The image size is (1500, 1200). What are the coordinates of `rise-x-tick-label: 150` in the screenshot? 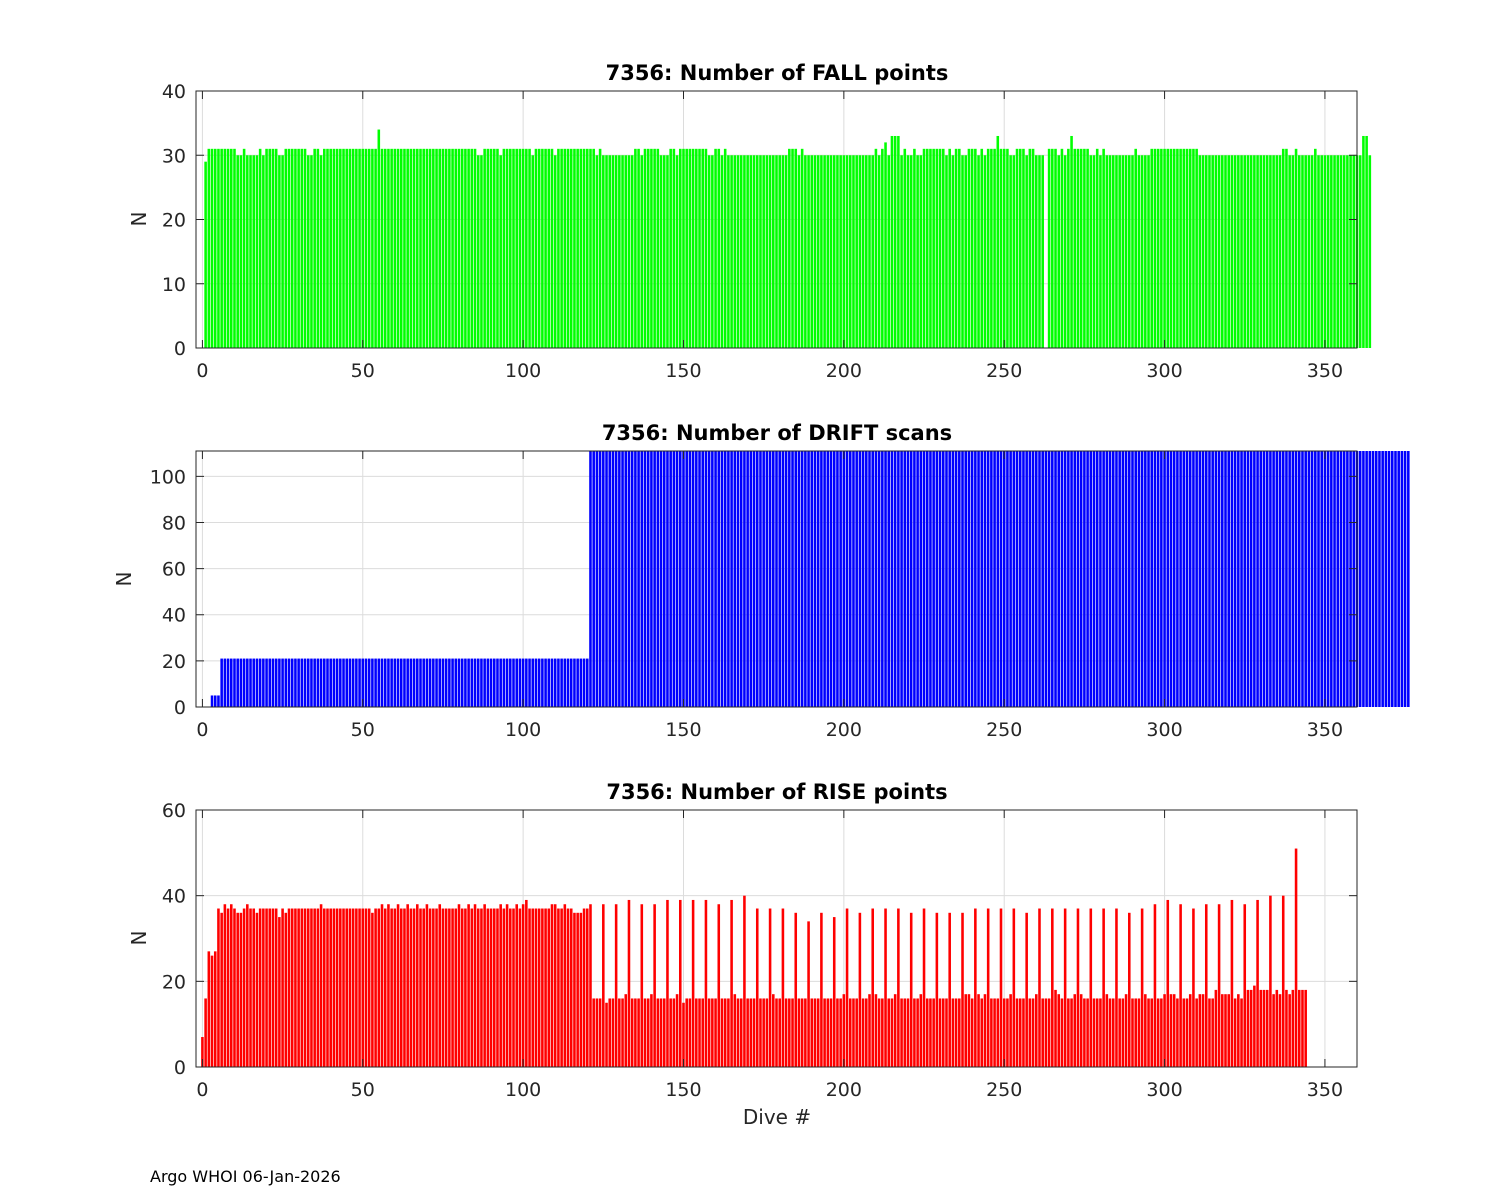 It's located at (683, 1090).